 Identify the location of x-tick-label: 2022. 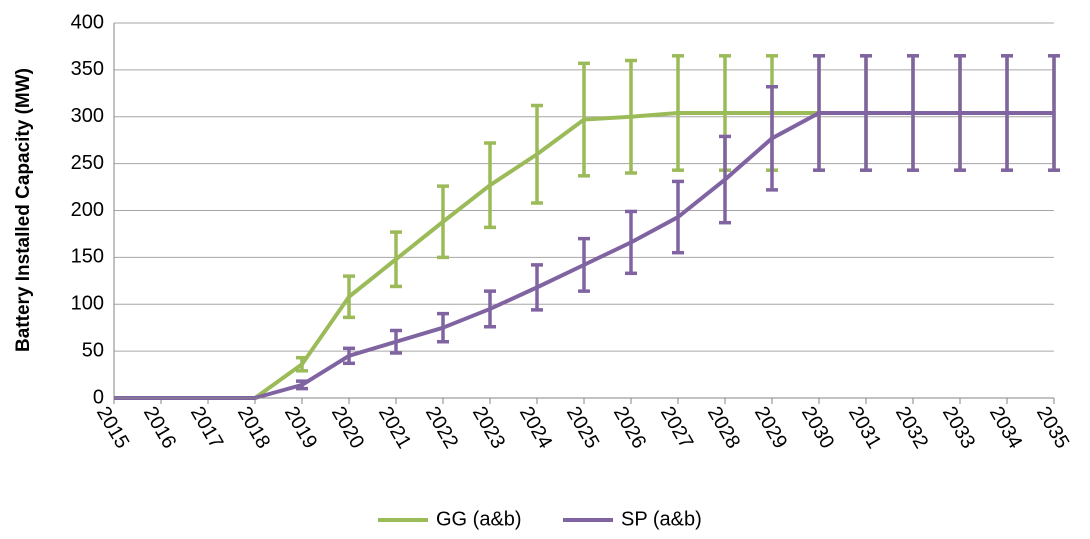
(441, 428).